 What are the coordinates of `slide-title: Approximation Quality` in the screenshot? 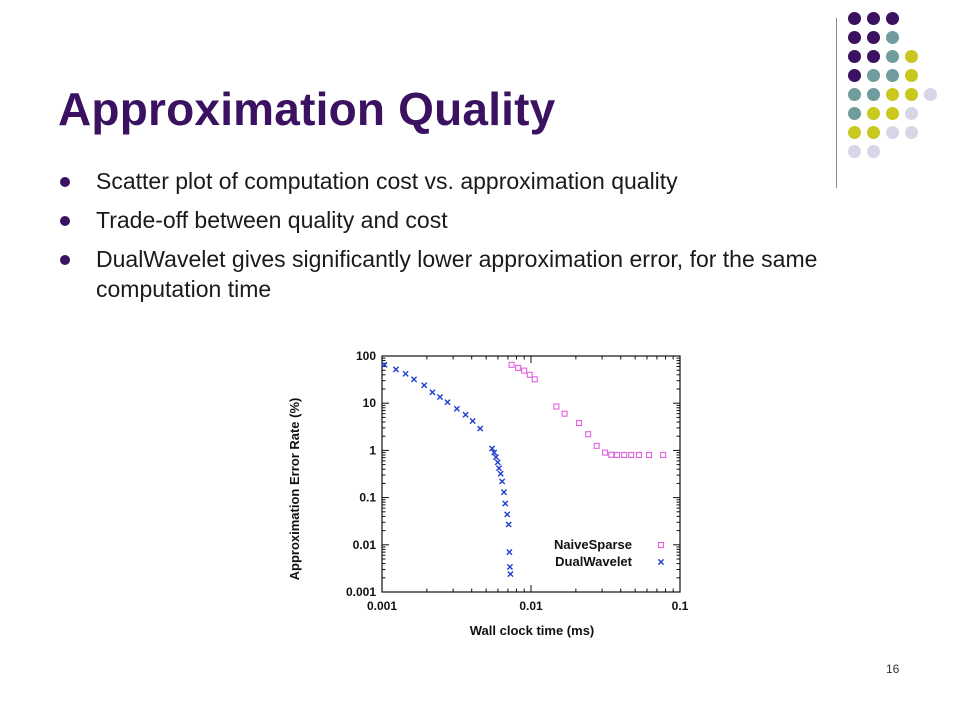 It's located at (307, 109).